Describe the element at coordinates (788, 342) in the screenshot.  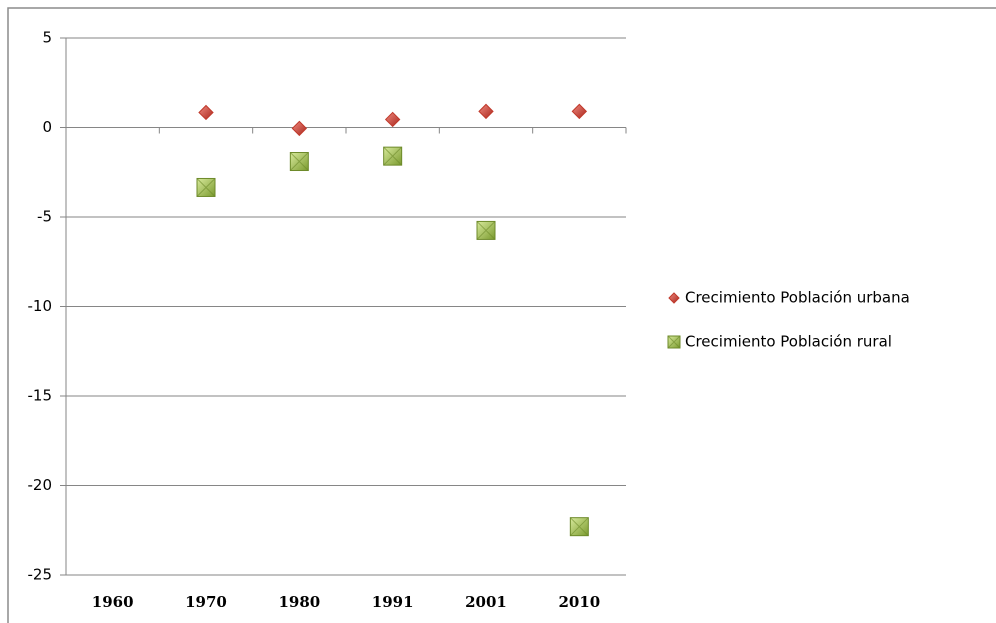
I see `legend-label: Crecimiento Población rural` at that location.